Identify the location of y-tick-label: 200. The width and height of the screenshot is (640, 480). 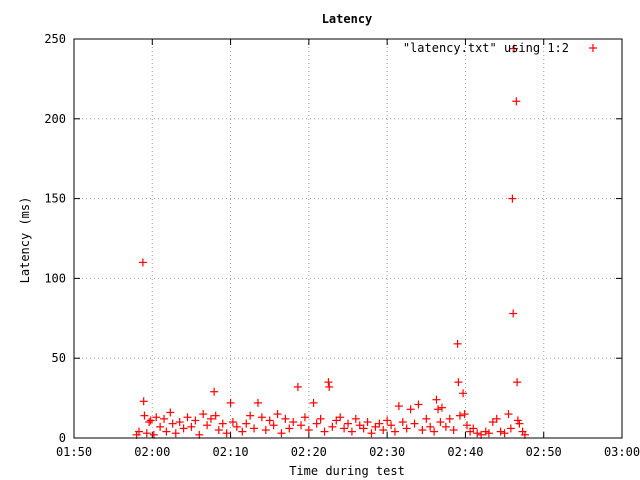
(55, 119).